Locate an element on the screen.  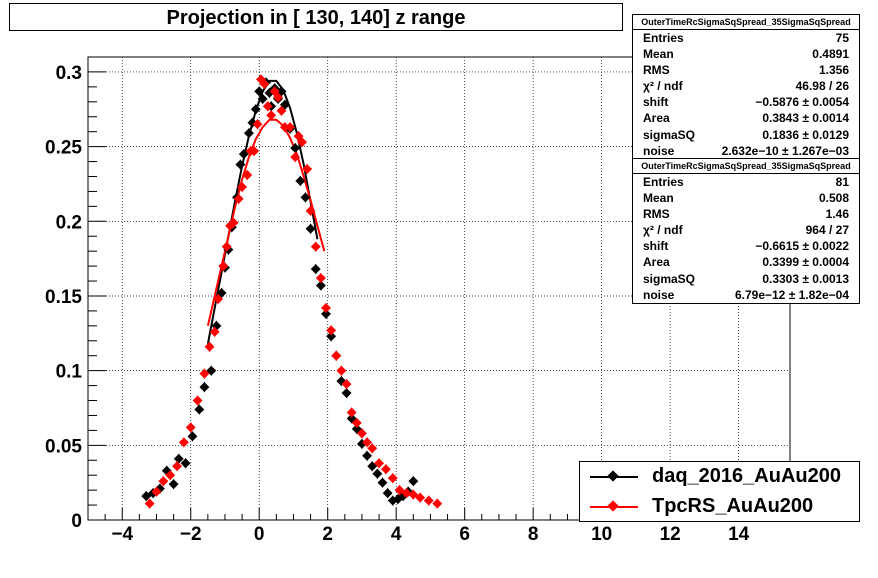
stats-row: Area 0.3399 ± 0.0004 is located at coordinates (746, 262).